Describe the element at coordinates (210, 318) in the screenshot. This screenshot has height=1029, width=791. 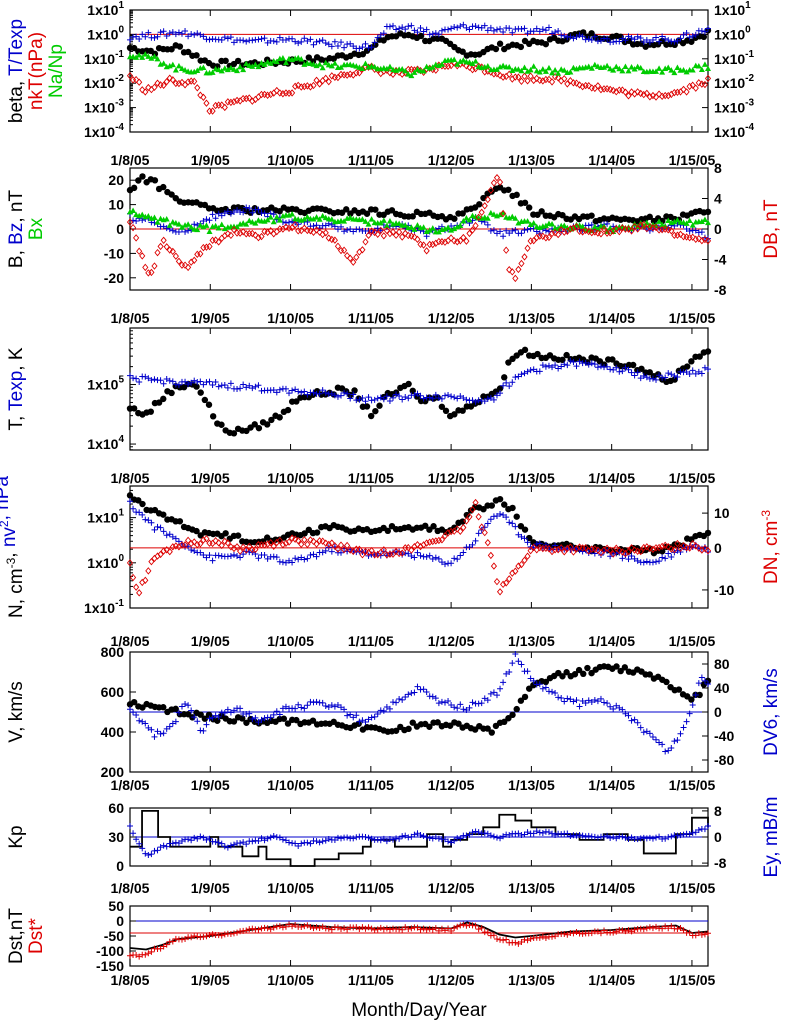
I see `x-tick-label: 1/9/05` at that location.